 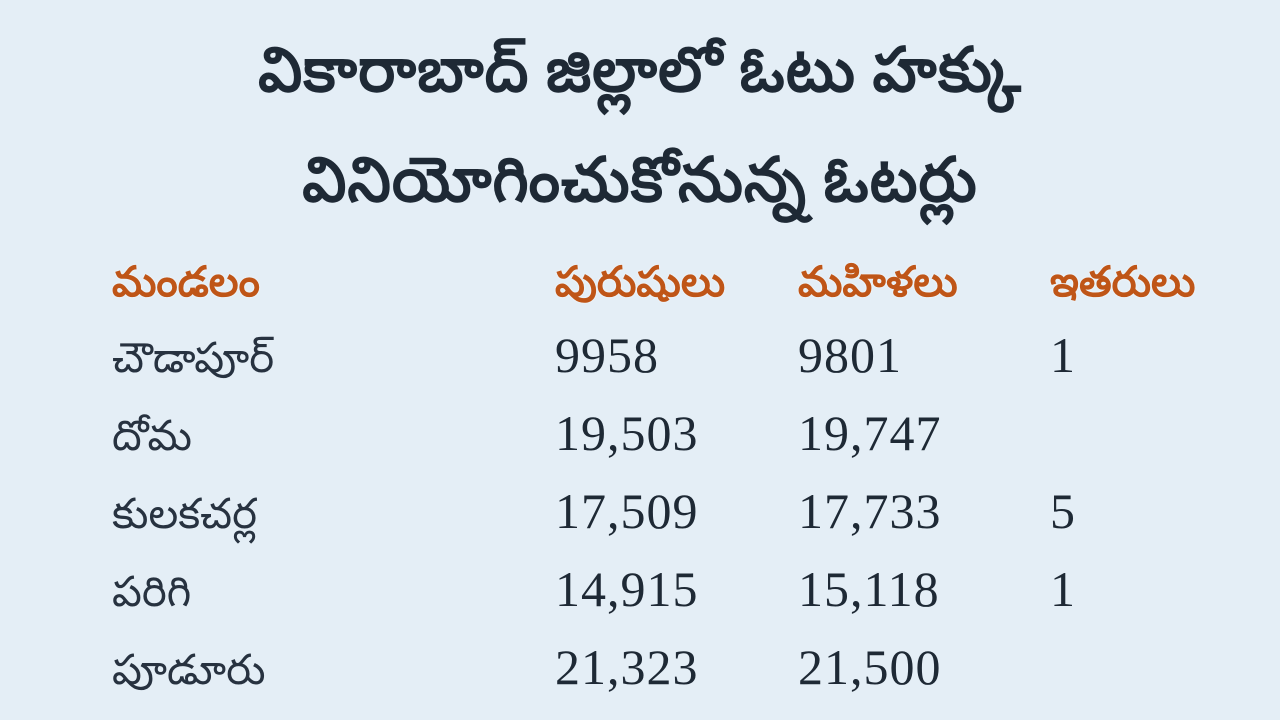 I want to click on header-mandal: మండలం, so click(x=186, y=283).